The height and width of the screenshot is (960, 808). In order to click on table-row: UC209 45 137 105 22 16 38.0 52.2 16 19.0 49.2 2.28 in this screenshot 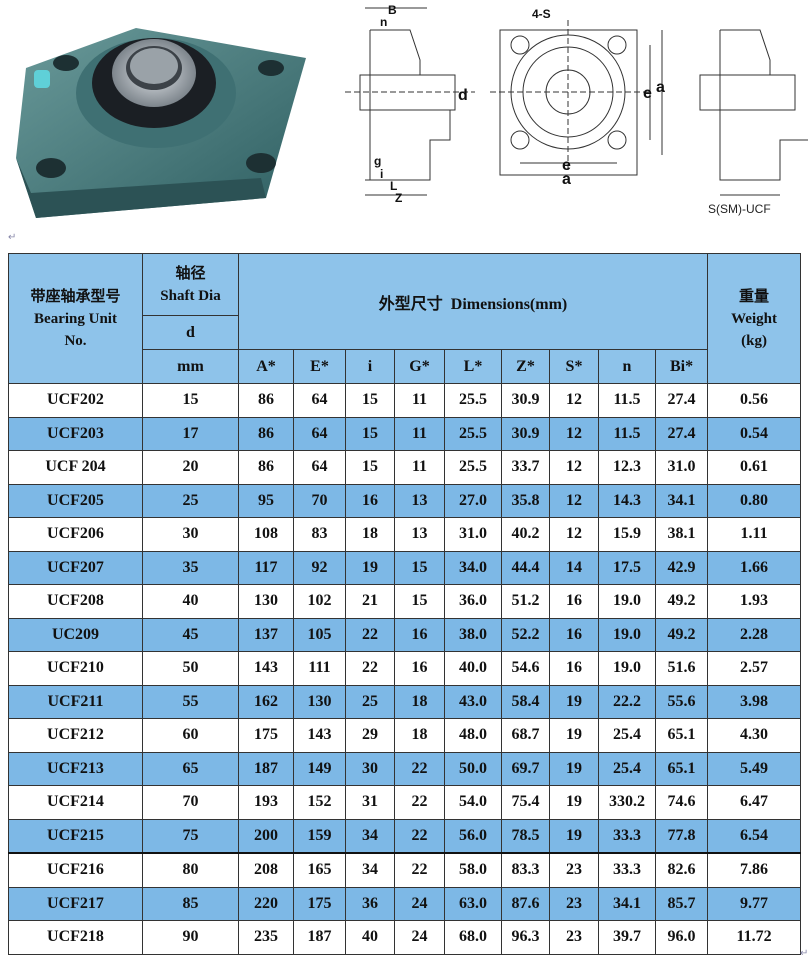, I will do `click(405, 634)`.